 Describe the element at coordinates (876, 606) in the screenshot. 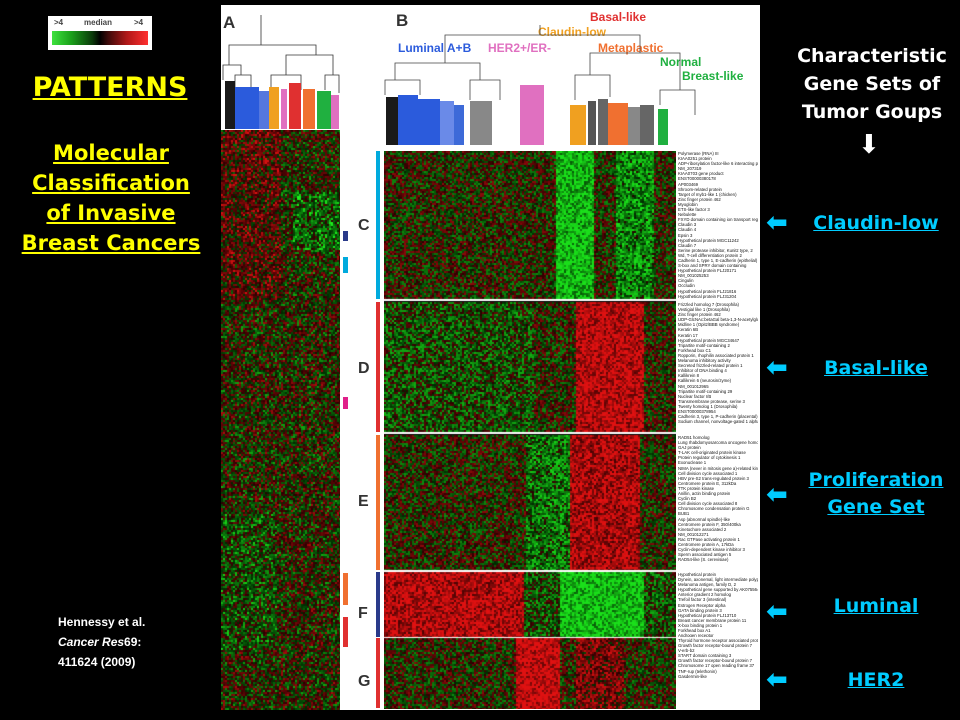

I see `group-link-luminal: Luminal` at that location.